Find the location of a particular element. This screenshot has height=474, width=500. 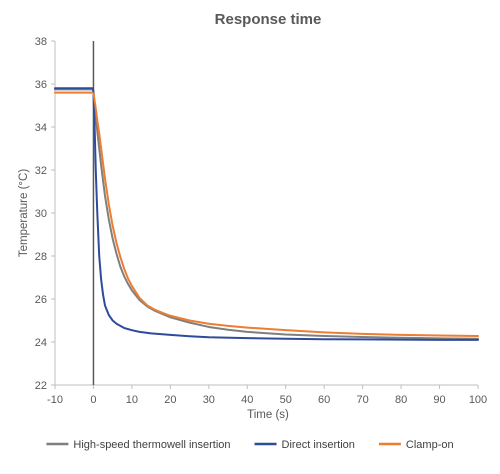

y-tick-label: 26 is located at coordinates (41, 300).